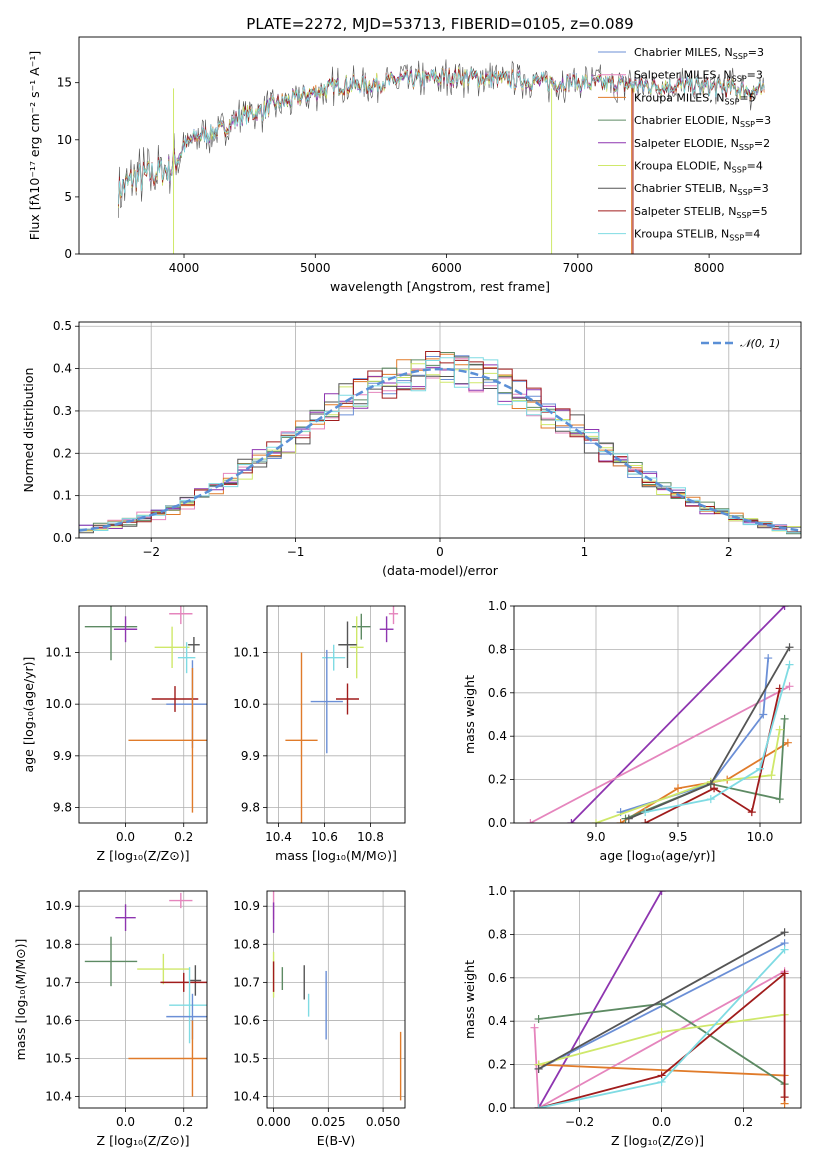  I want to click on legend-label: Salpeter ELODIE, NSSP=2, so click(702, 144).